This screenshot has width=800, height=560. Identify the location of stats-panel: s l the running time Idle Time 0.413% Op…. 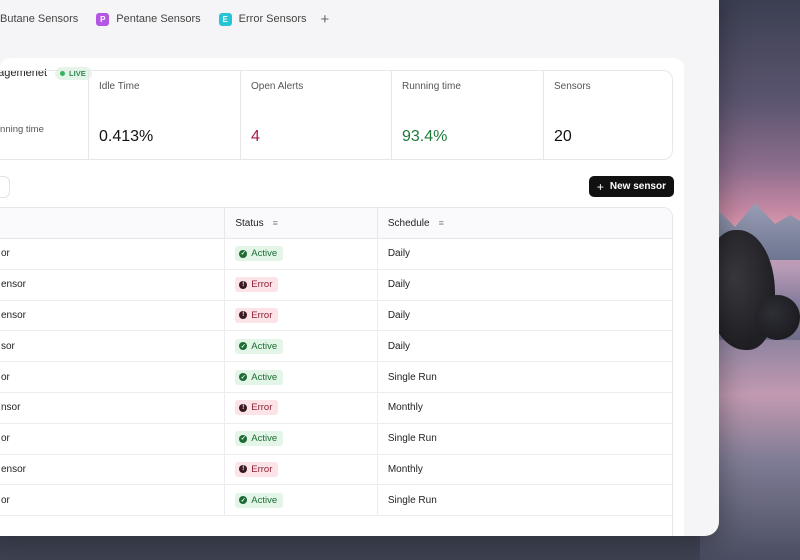
(336, 115).